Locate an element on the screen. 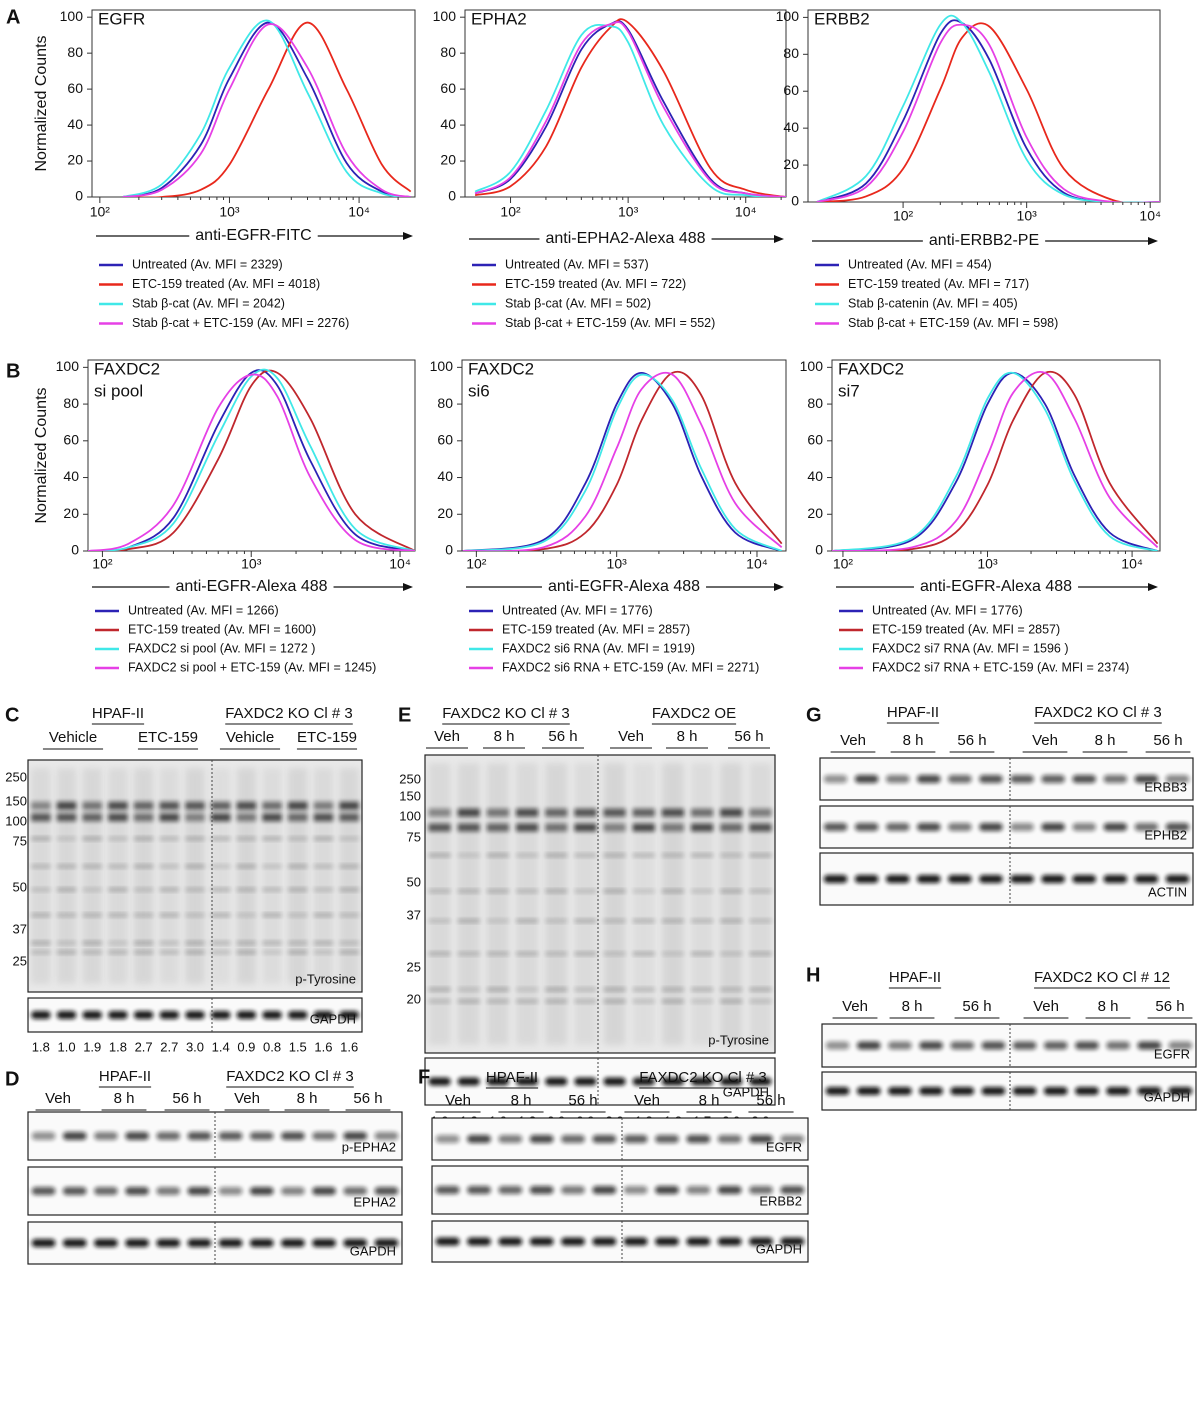  arrow-head is located at coordinates (408, 587).